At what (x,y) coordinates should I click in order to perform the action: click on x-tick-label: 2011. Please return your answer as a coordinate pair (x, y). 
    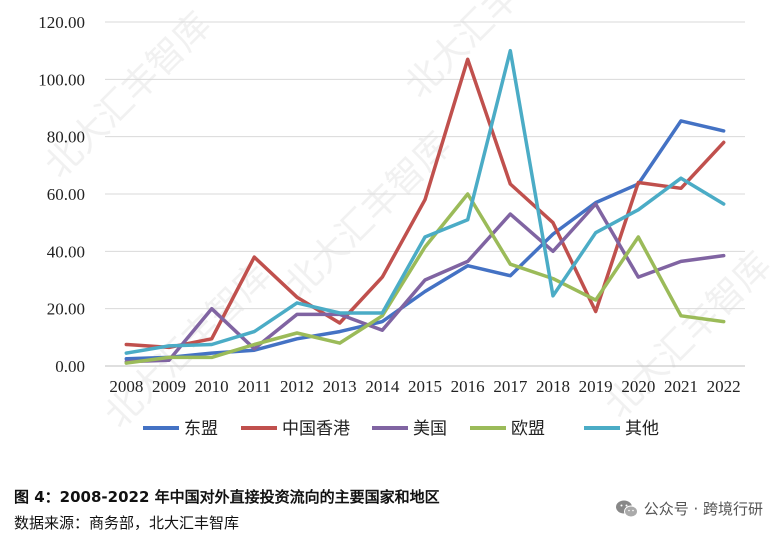
    Looking at the image, I should click on (254, 386).